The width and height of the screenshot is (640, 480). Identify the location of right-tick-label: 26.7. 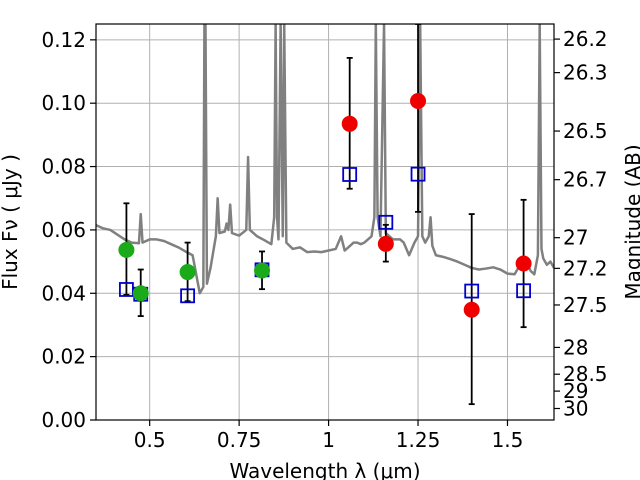
(585, 180).